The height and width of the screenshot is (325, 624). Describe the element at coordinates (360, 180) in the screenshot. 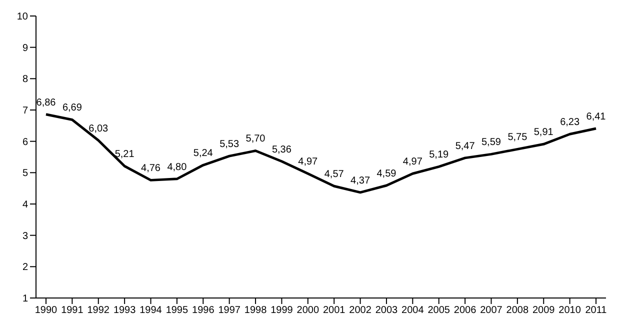

I see `data-label: 4,37` at that location.